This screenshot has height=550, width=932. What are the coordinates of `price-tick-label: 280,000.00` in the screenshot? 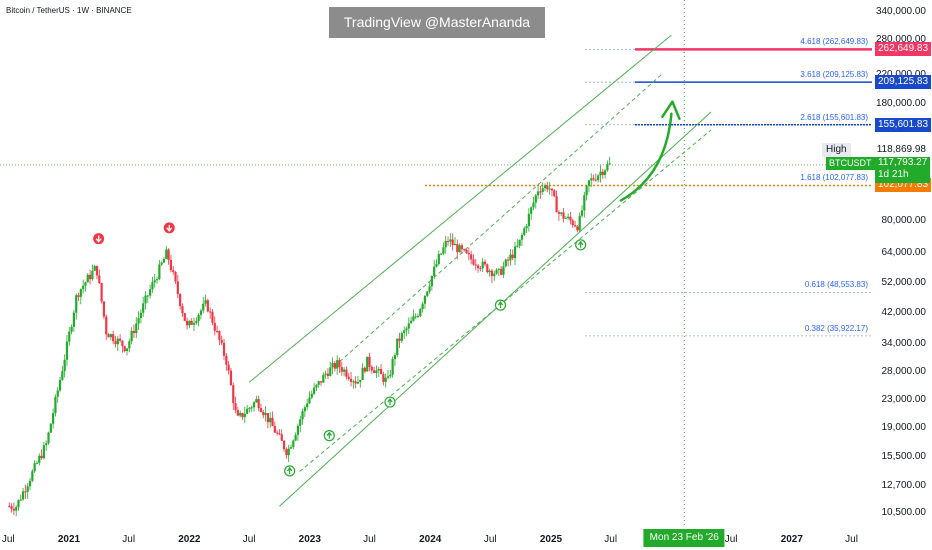 It's located at (900, 40).